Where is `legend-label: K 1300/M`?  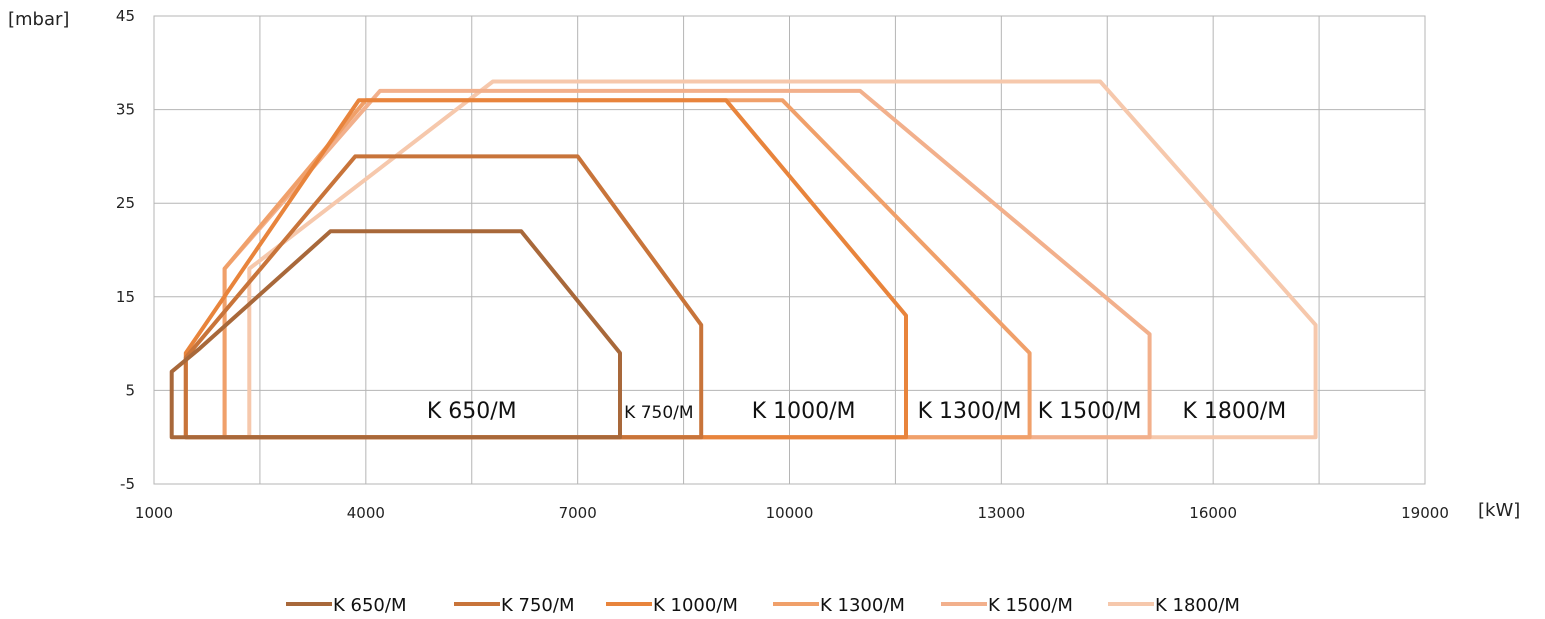
legend-label: K 1300/M is located at coordinates (862, 605).